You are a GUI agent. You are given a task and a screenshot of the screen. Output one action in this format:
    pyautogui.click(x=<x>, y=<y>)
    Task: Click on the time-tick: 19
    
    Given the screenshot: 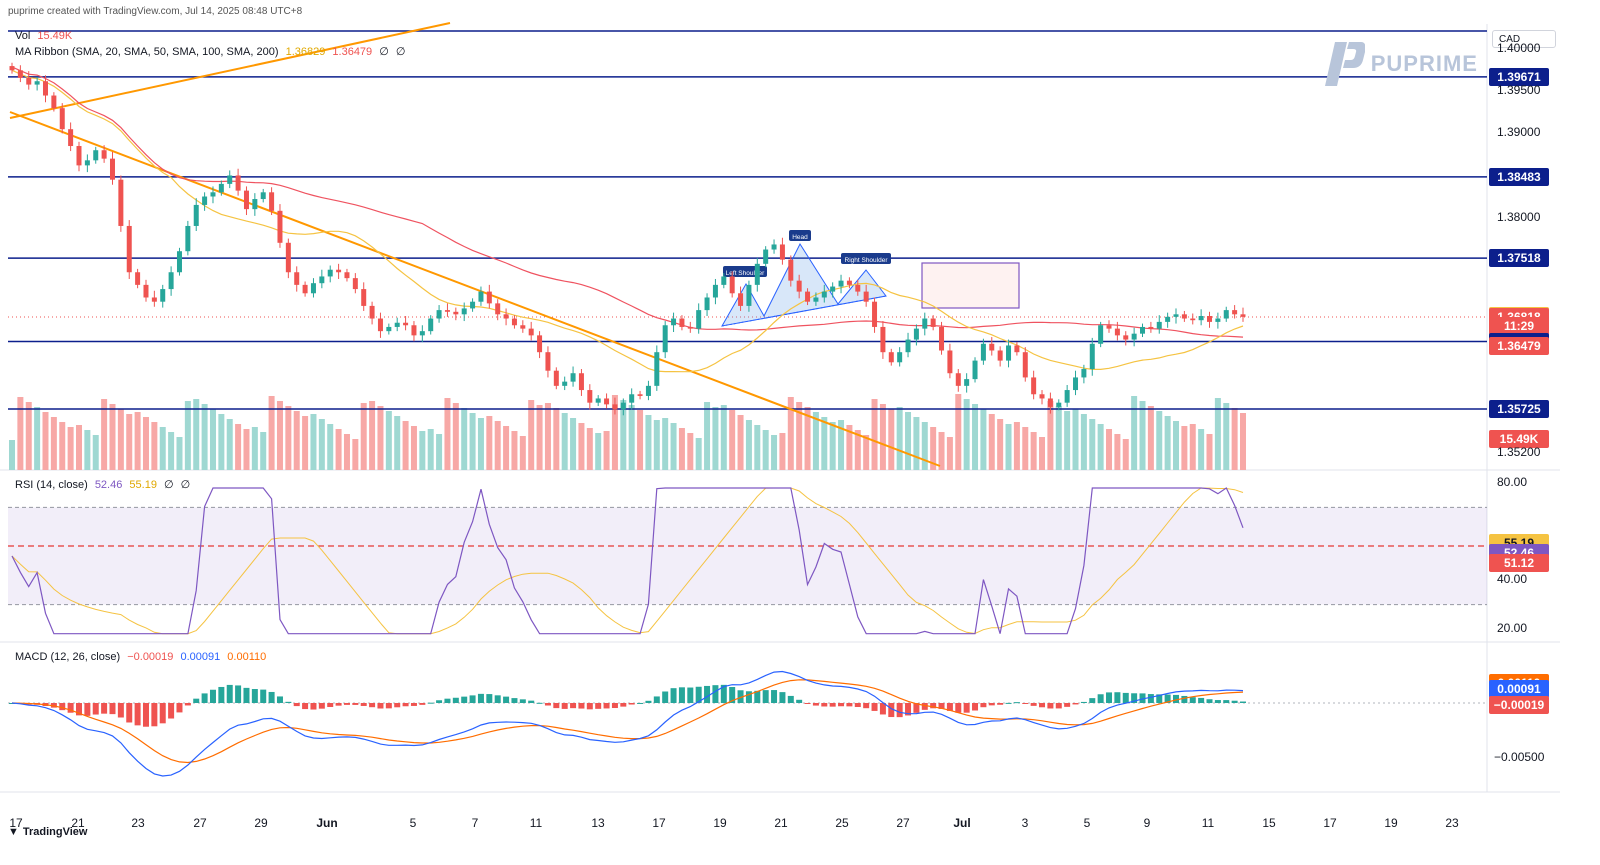 What is the action you would take?
    pyautogui.click(x=720, y=823)
    